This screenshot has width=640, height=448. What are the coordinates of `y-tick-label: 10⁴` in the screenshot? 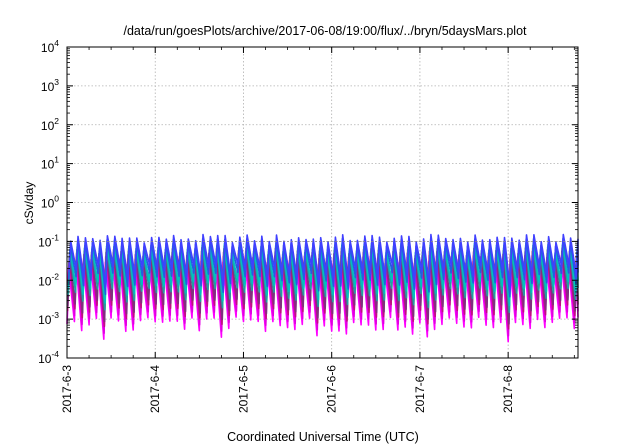 It's located at (50, 46).